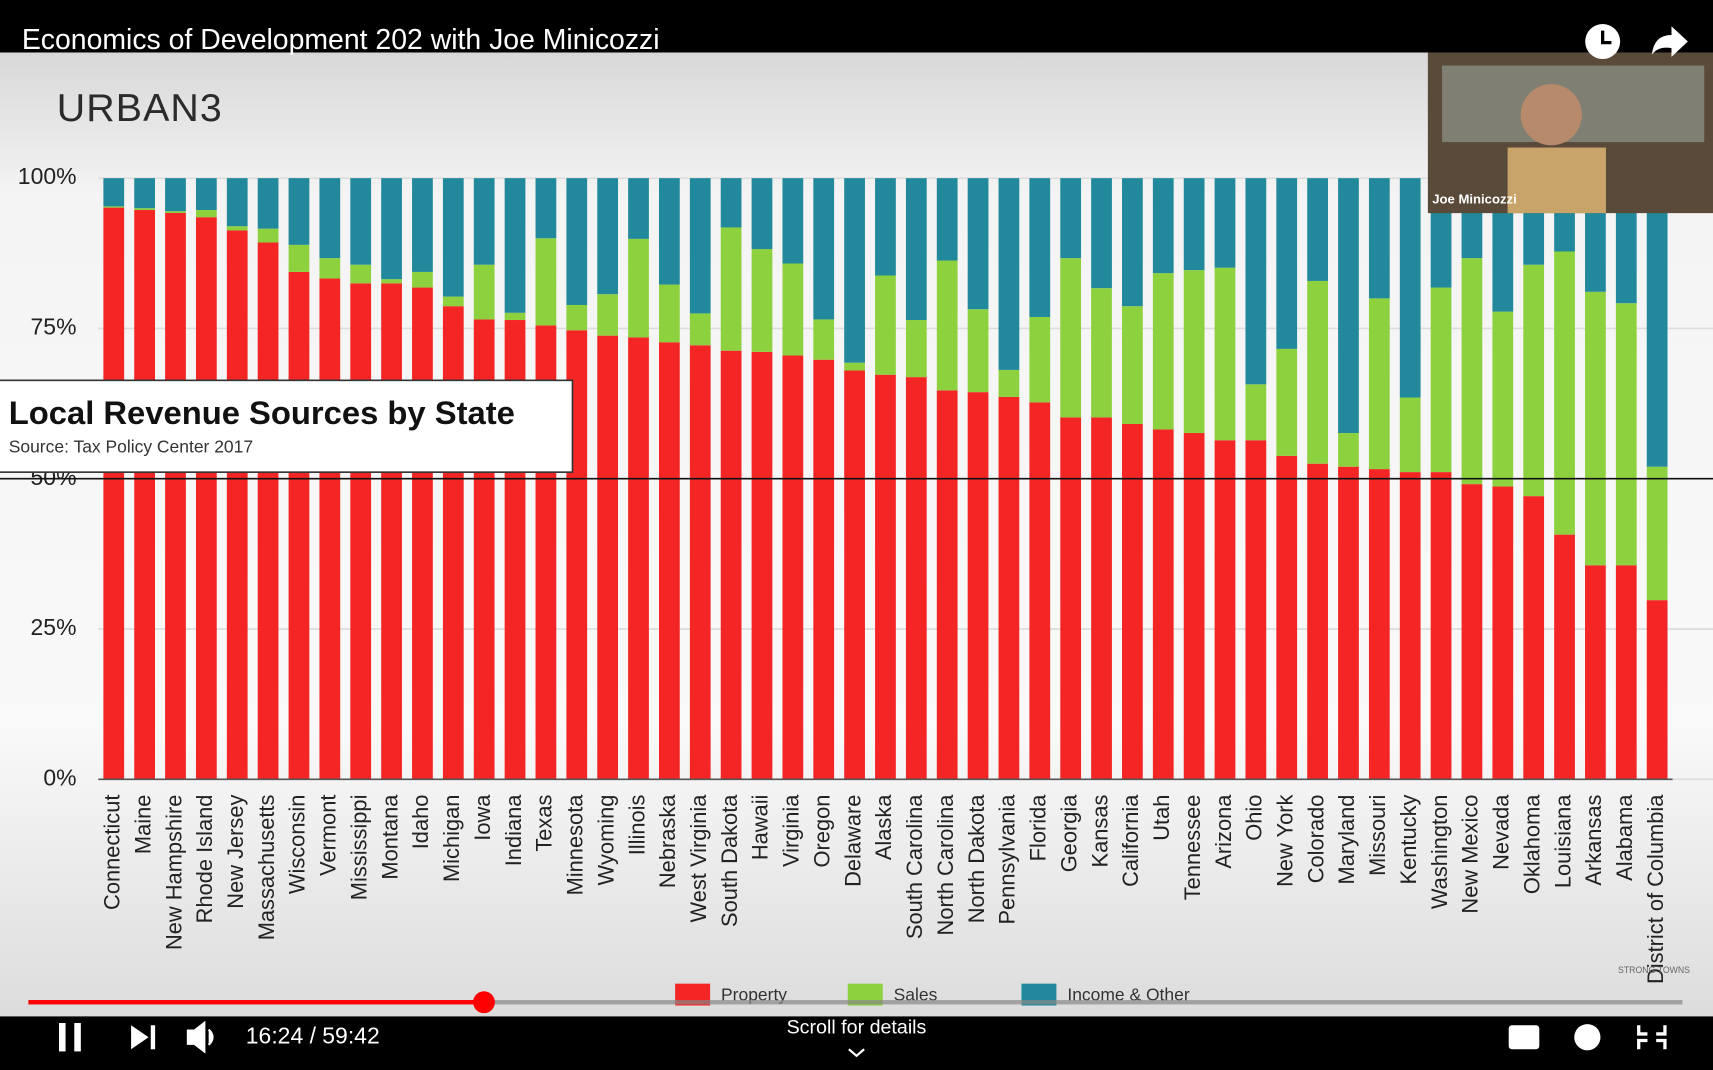 Image resolution: width=1713 pixels, height=1070 pixels. I want to click on scroll-chevron, so click(856, 1053).